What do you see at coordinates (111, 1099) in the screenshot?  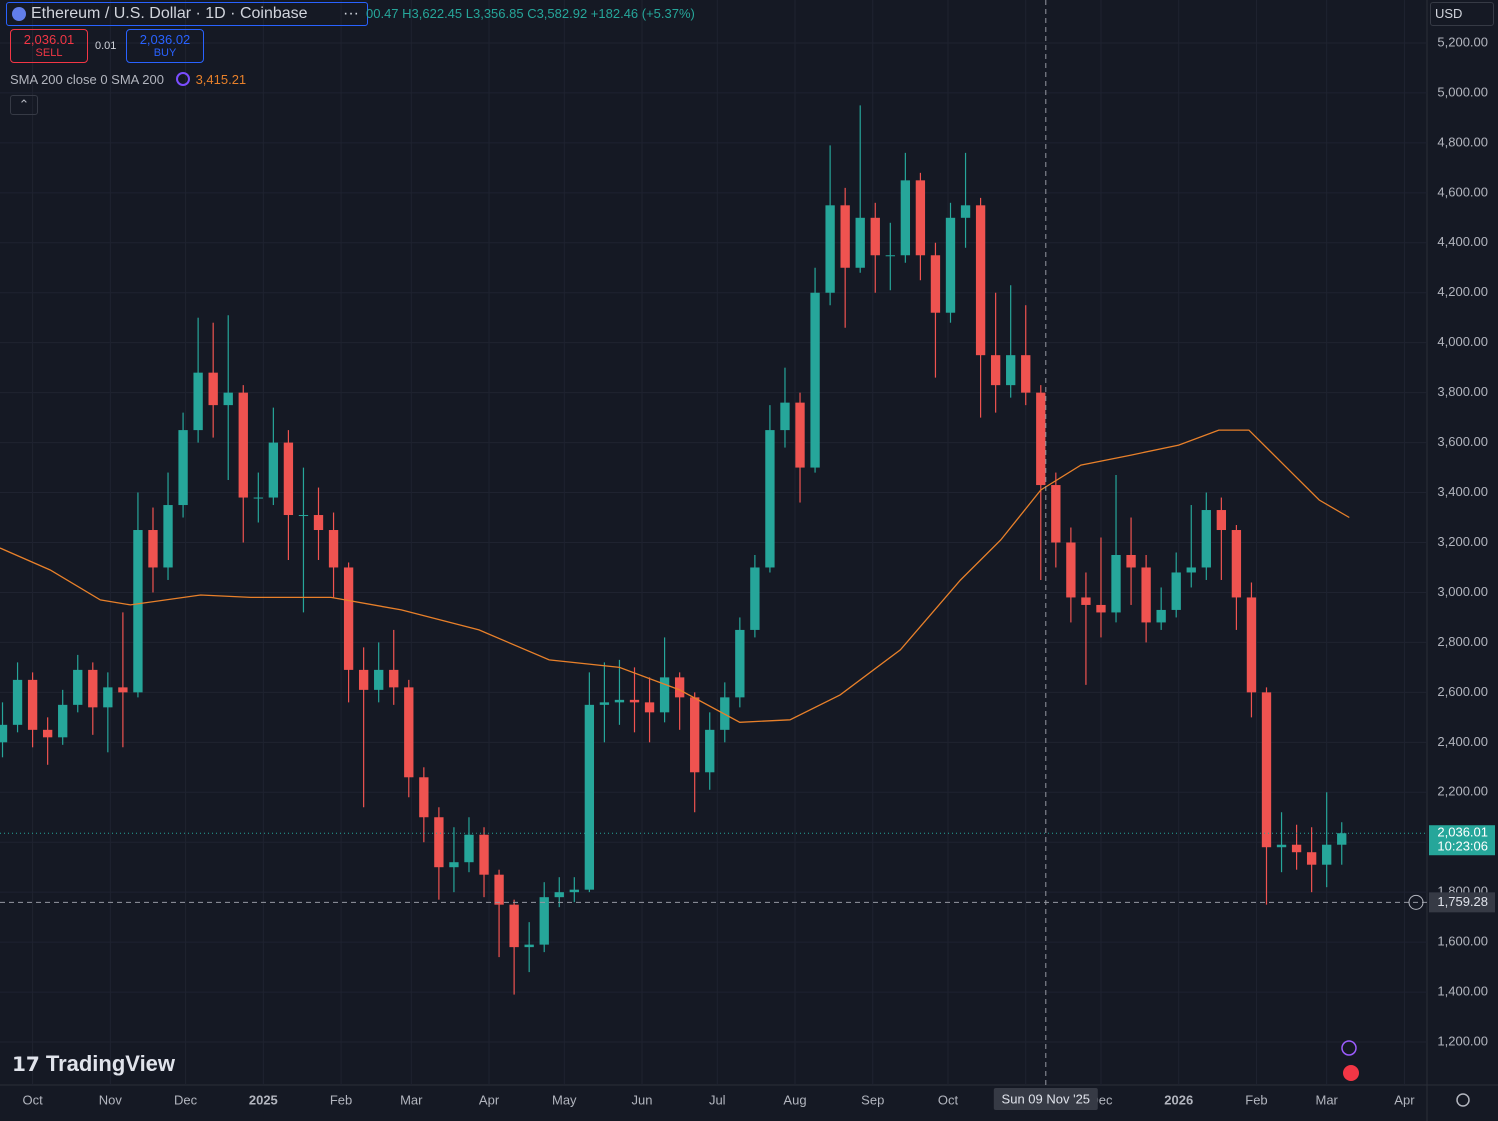 I see `x-tick-label: Nov` at bounding box center [111, 1099].